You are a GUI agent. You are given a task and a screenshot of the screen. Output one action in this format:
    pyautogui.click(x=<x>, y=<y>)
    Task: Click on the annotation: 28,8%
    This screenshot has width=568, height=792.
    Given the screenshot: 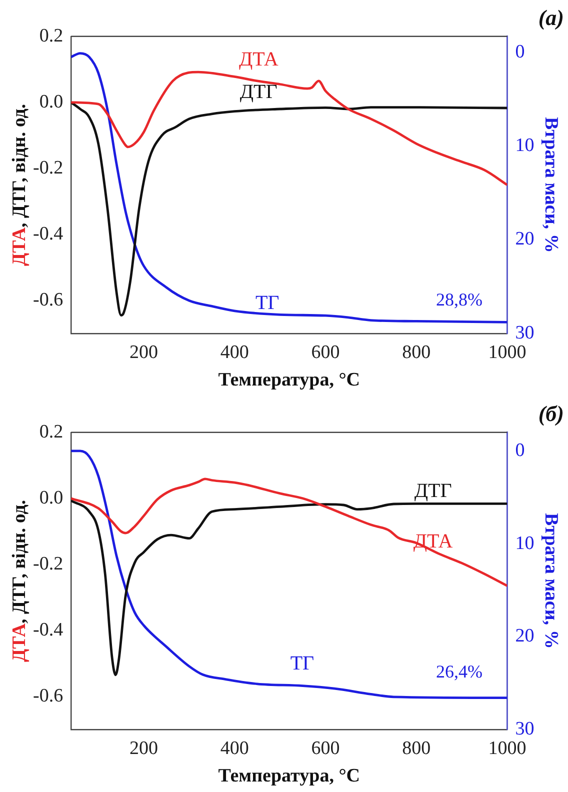 What is the action you would take?
    pyautogui.click(x=459, y=299)
    